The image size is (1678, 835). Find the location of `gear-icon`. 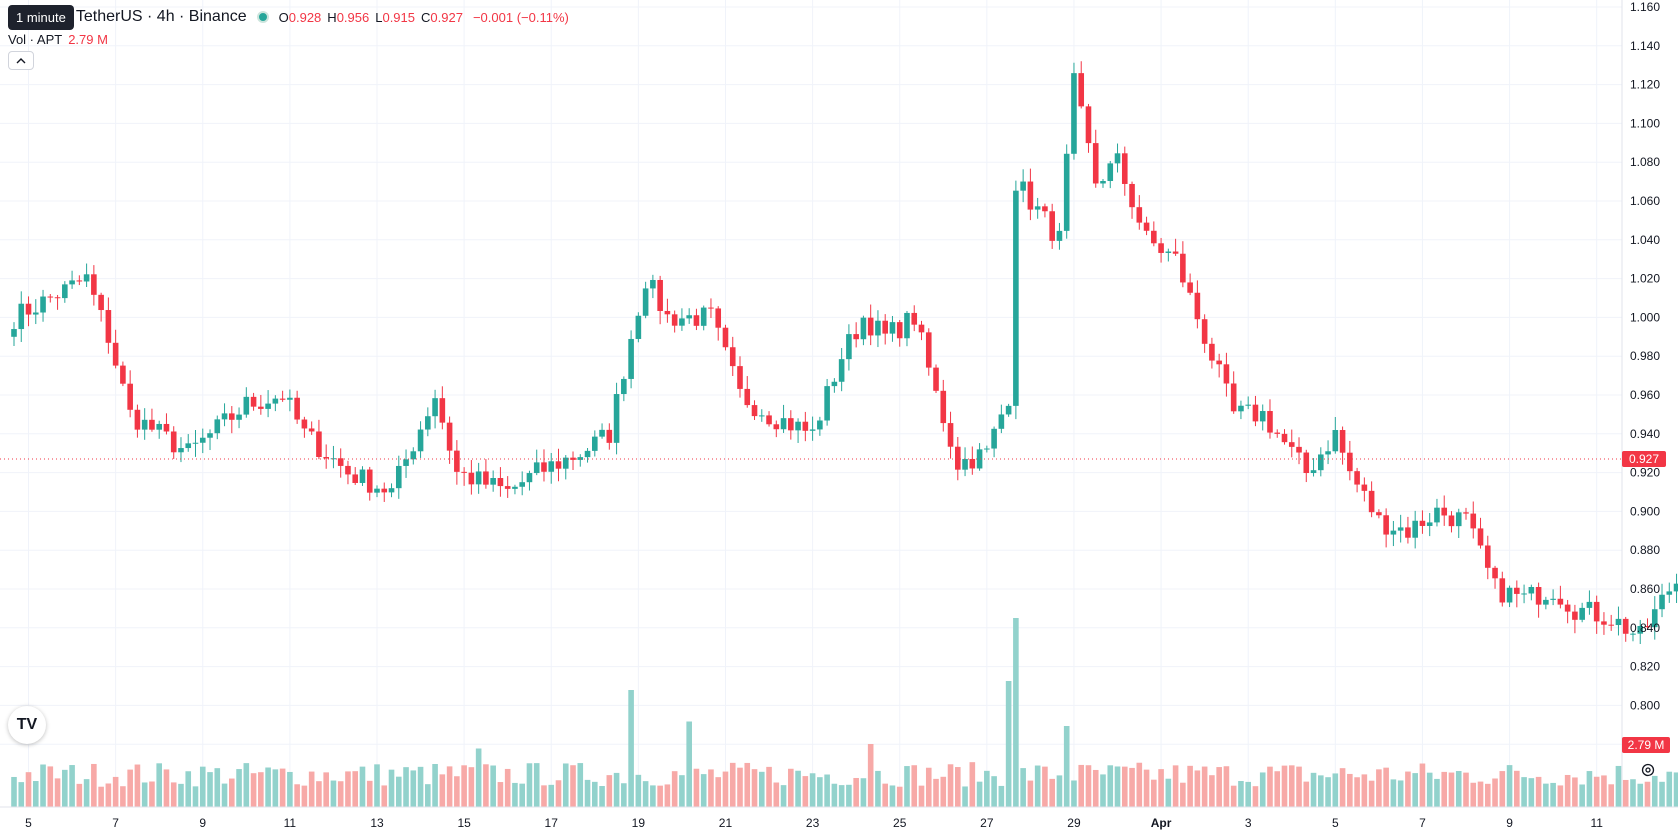

gear-icon is located at coordinates (1648, 770).